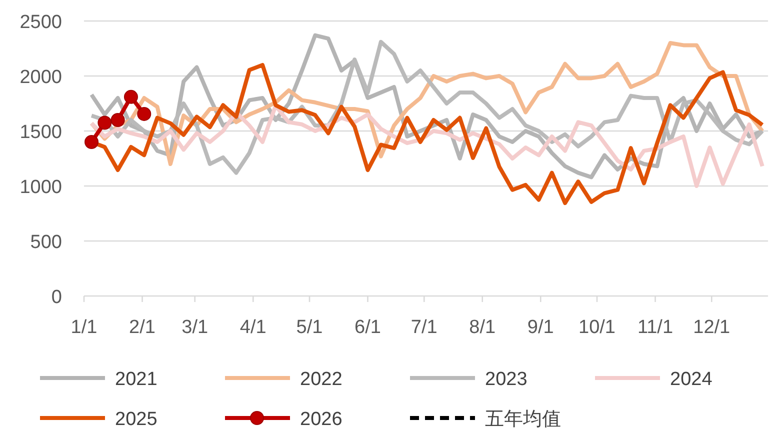  Describe the element at coordinates (711, 327) in the screenshot. I see `x-tick-label: 12/1` at that location.